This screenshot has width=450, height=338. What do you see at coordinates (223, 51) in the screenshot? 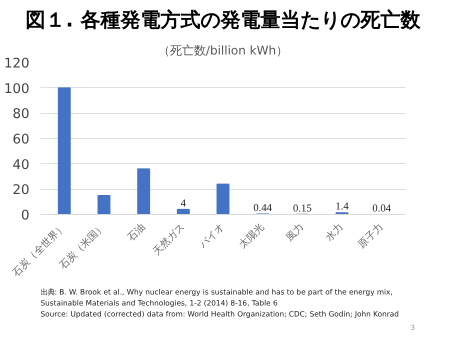
I see `chart-subtitle: （死亡数/billion kWh）` at bounding box center [223, 51].